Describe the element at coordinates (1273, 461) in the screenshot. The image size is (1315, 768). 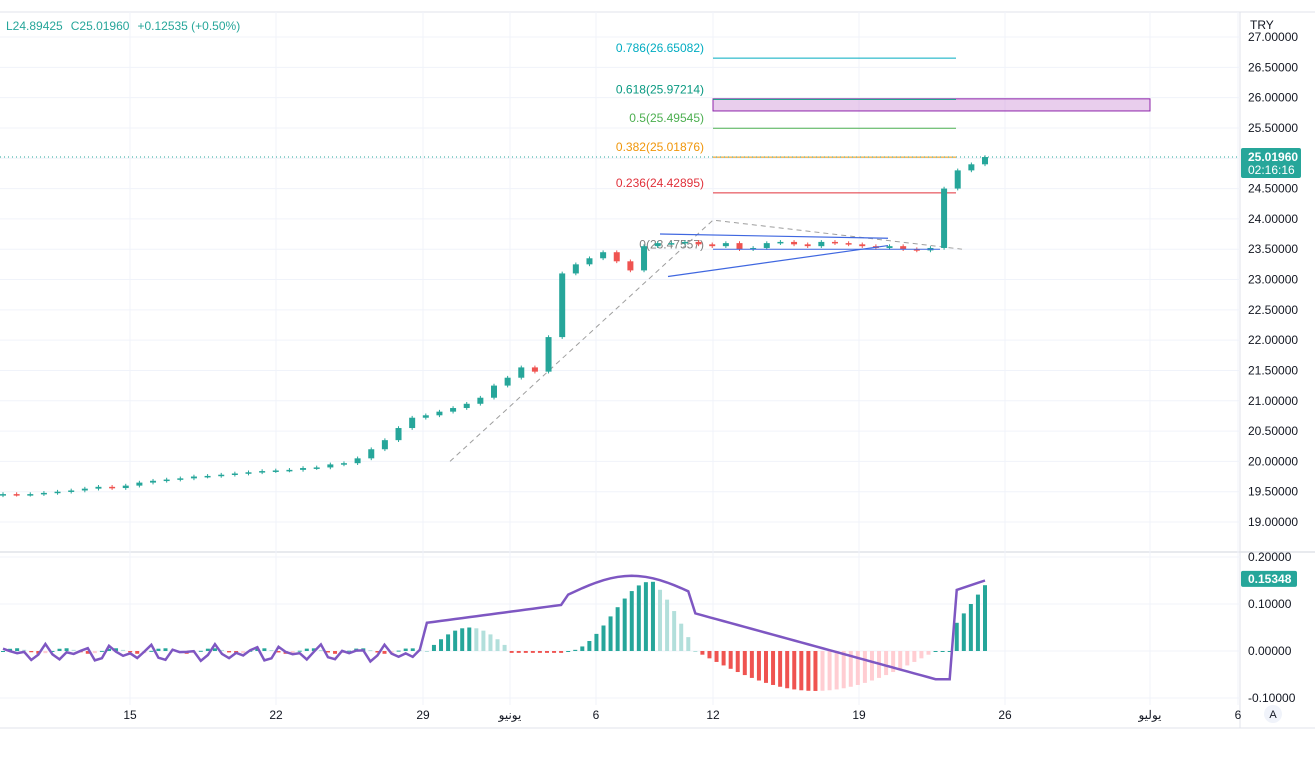
I see `price-tick-label: 20.00000` at that location.